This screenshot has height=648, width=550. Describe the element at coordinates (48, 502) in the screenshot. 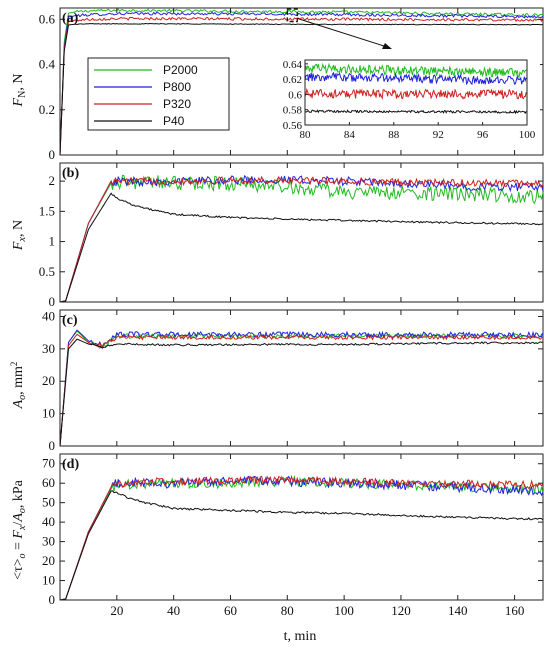

I see `y-tick-label: 50` at that location.